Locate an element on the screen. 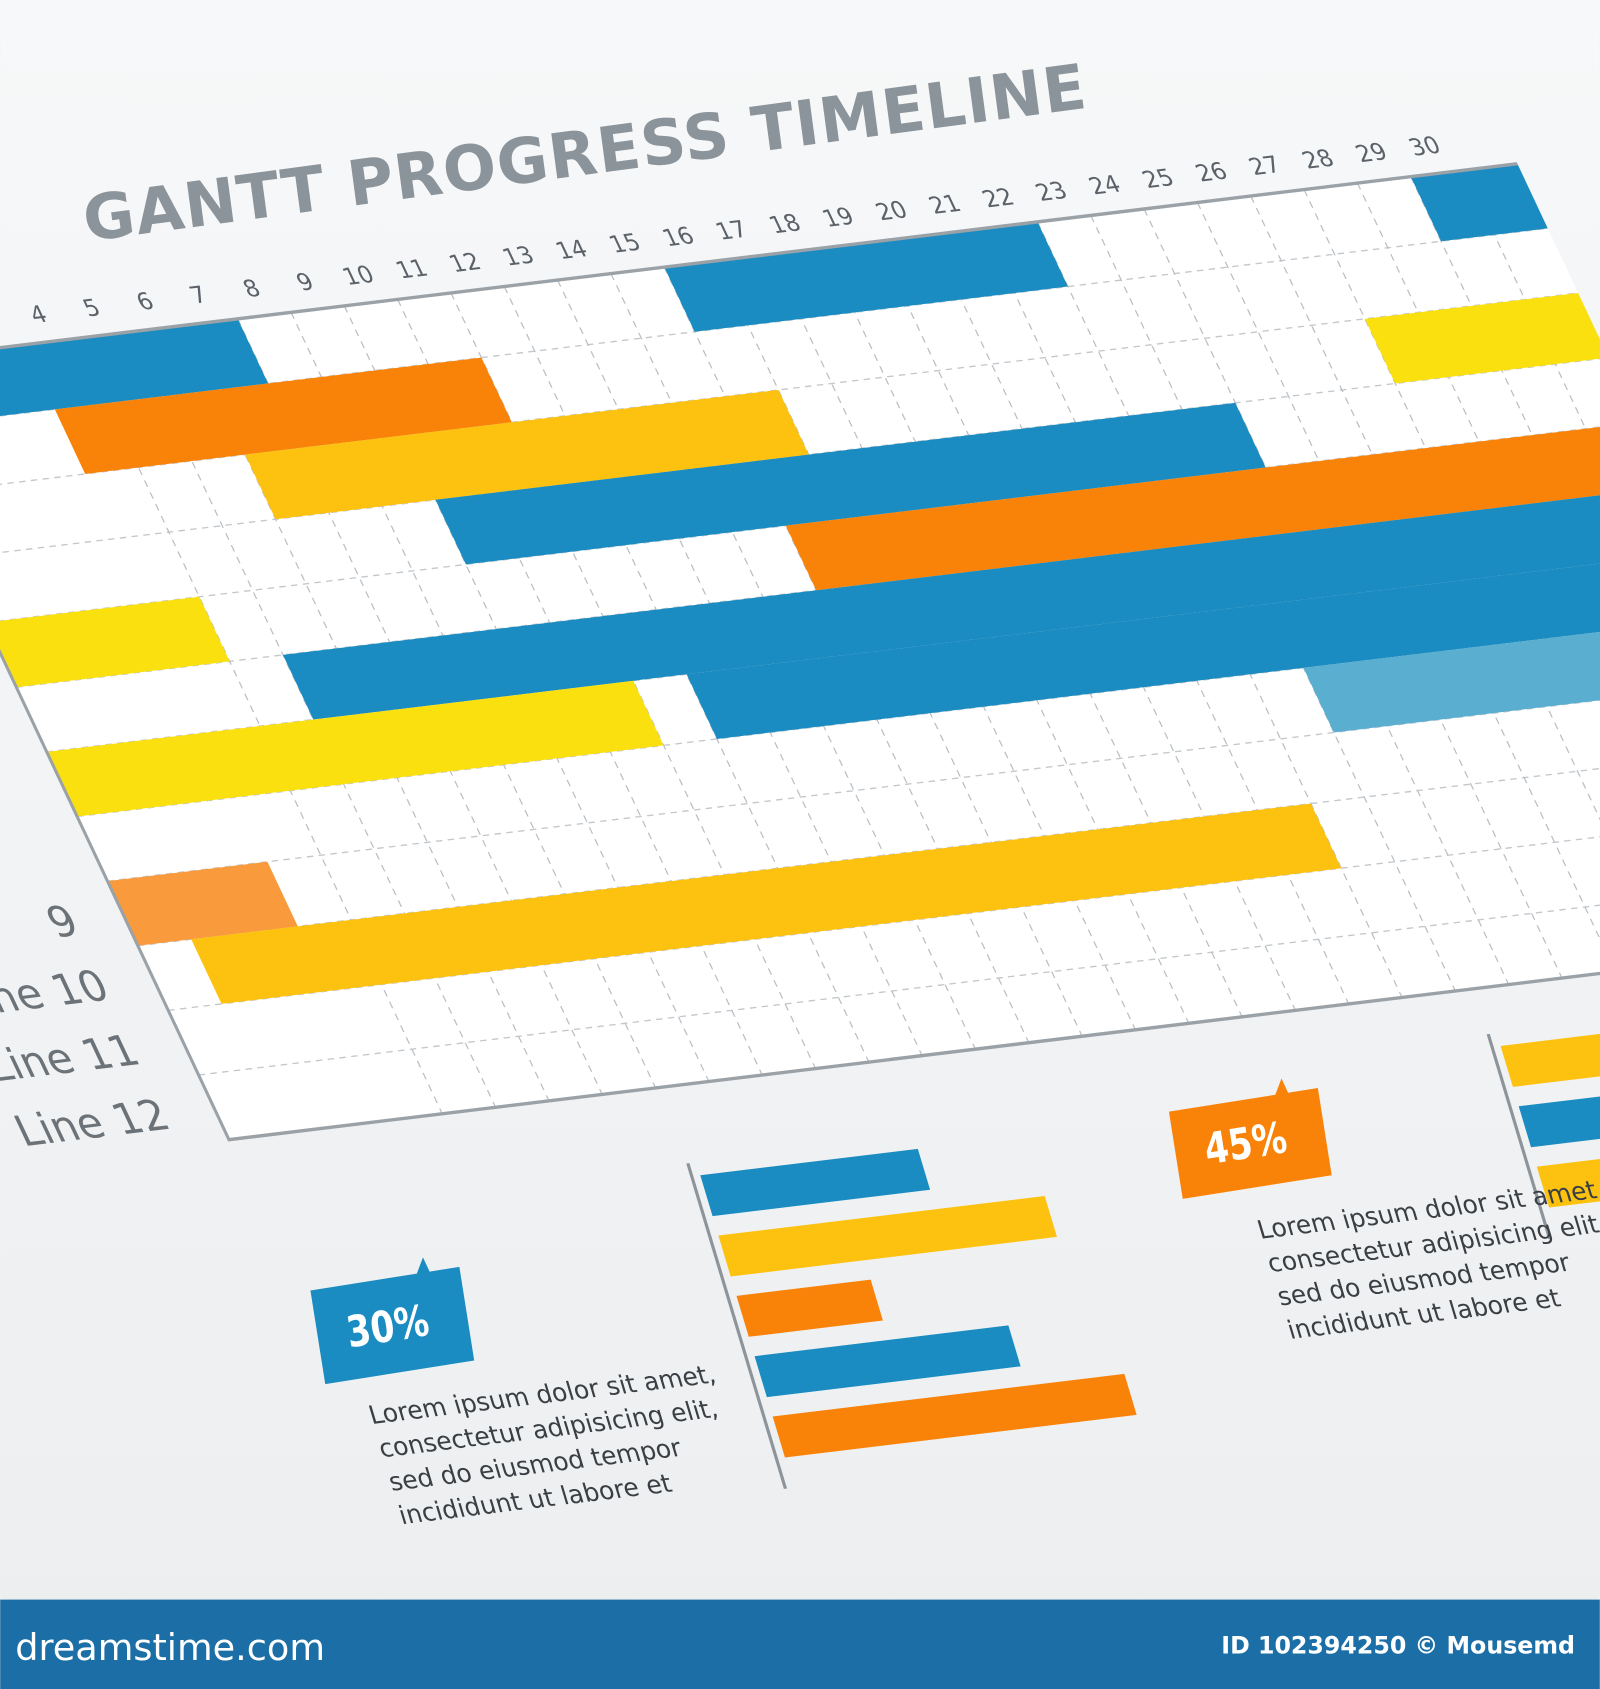 Image resolution: width=1600 pixels, height=1689 pixels. footer-credit: ID 102394250 © Mousemd is located at coordinates (1398, 1645).